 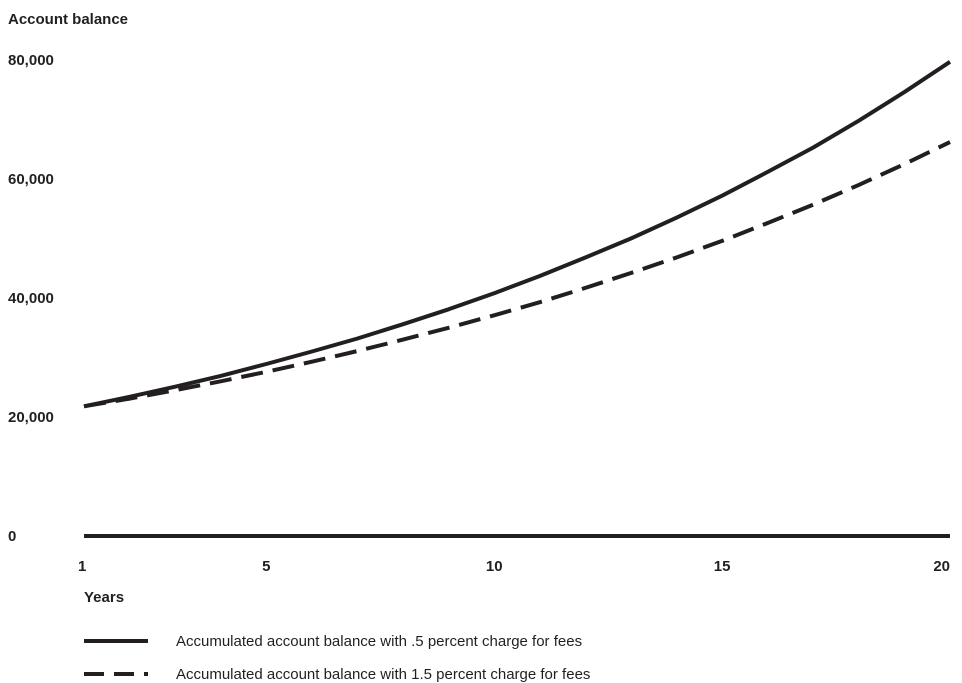 What do you see at coordinates (266, 566) in the screenshot?
I see `x-tick-label: 5` at bounding box center [266, 566].